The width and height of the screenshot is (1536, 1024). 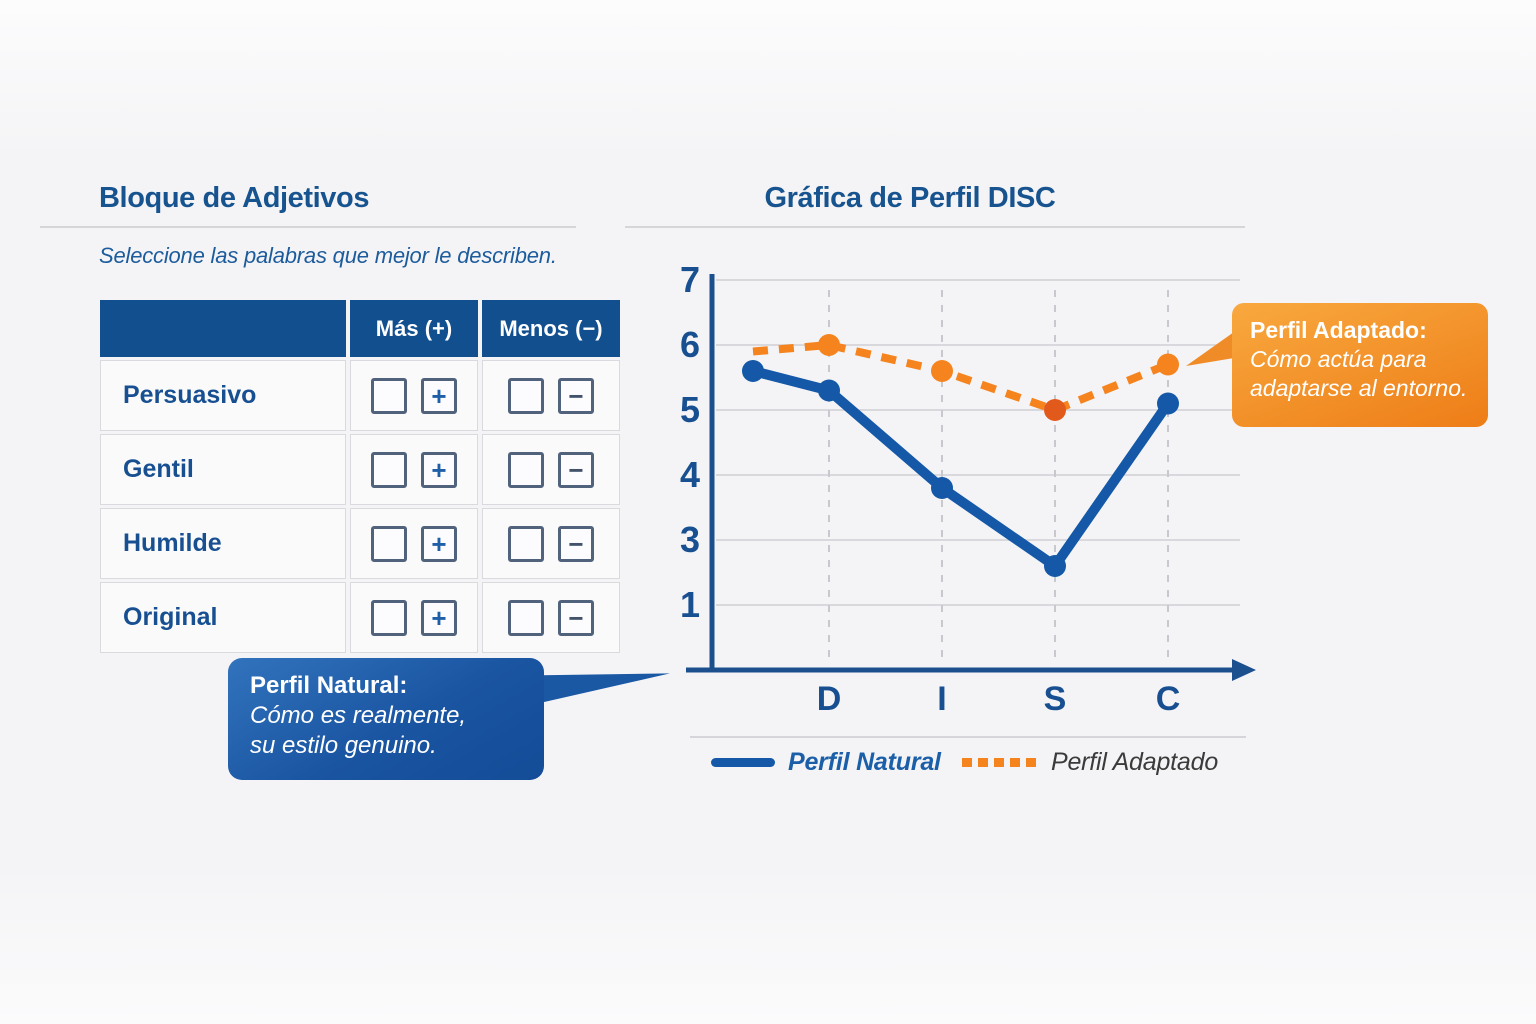 I want to click on natural-profile-line, so click(x=960, y=468).